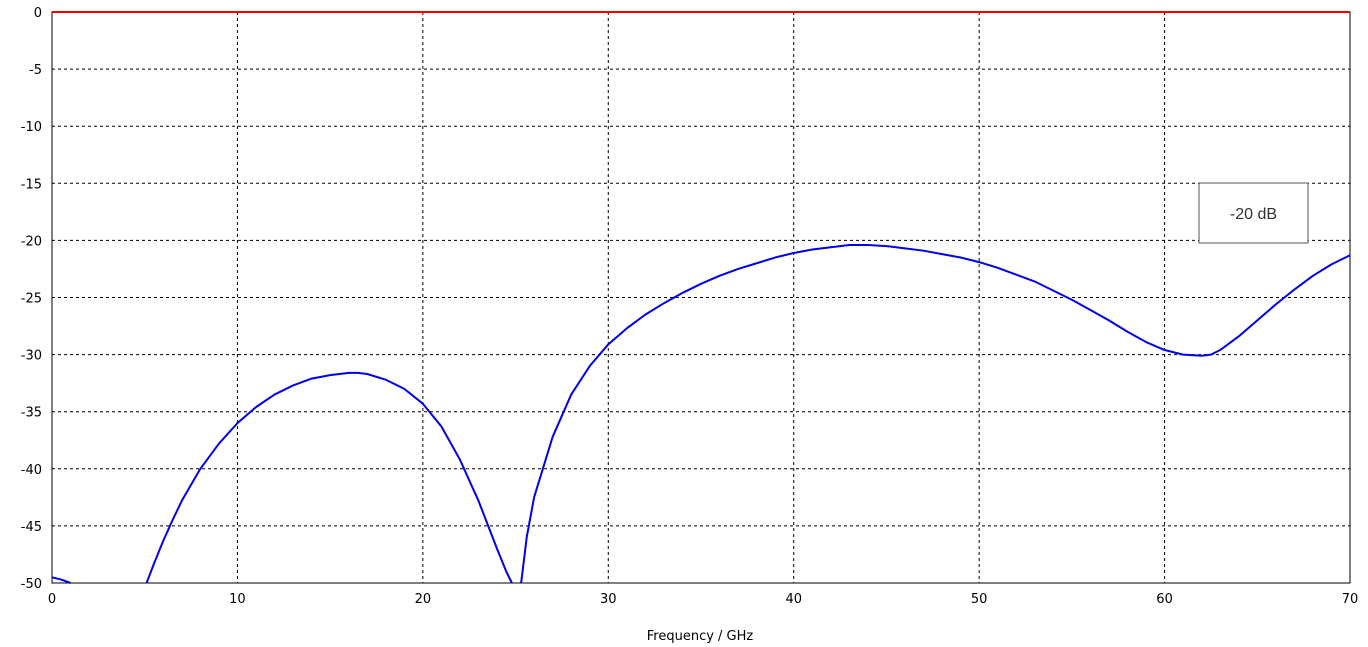  What do you see at coordinates (31, 127) in the screenshot?
I see `y-tick-label: -10` at bounding box center [31, 127].